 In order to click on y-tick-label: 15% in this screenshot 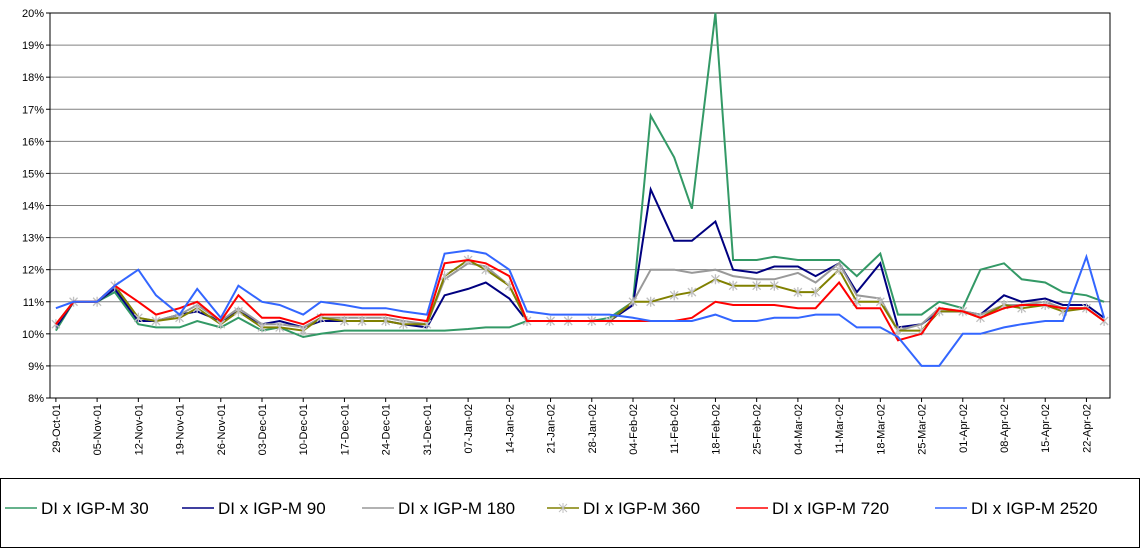, I will do `click(33, 174)`.